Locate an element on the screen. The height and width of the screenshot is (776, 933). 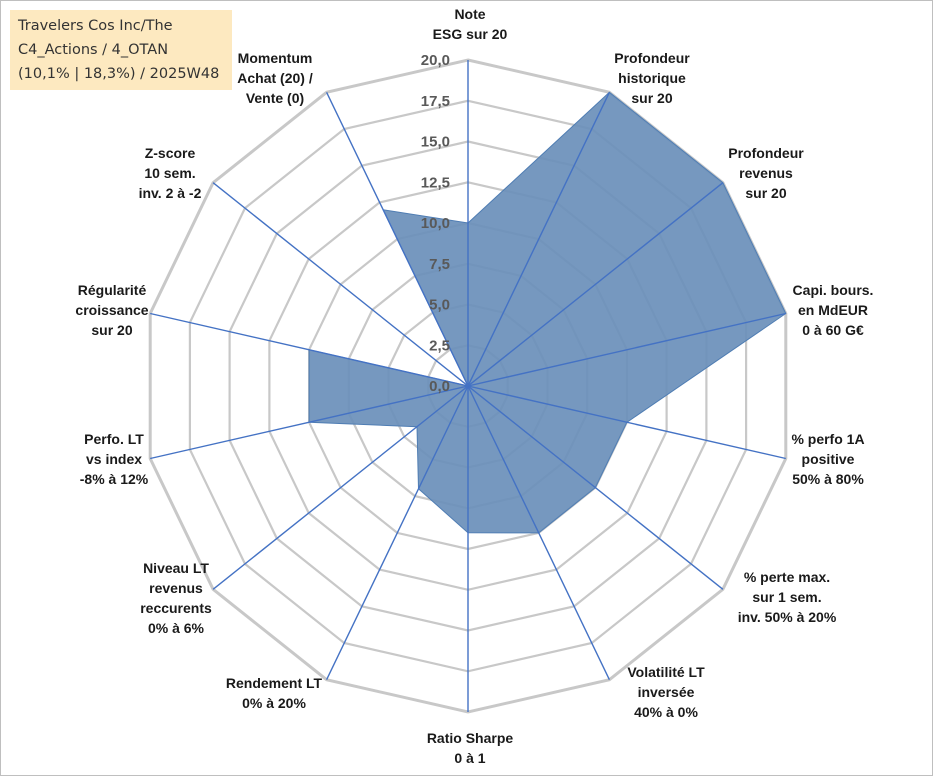
tick-label: 20,0 is located at coordinates (435, 60).